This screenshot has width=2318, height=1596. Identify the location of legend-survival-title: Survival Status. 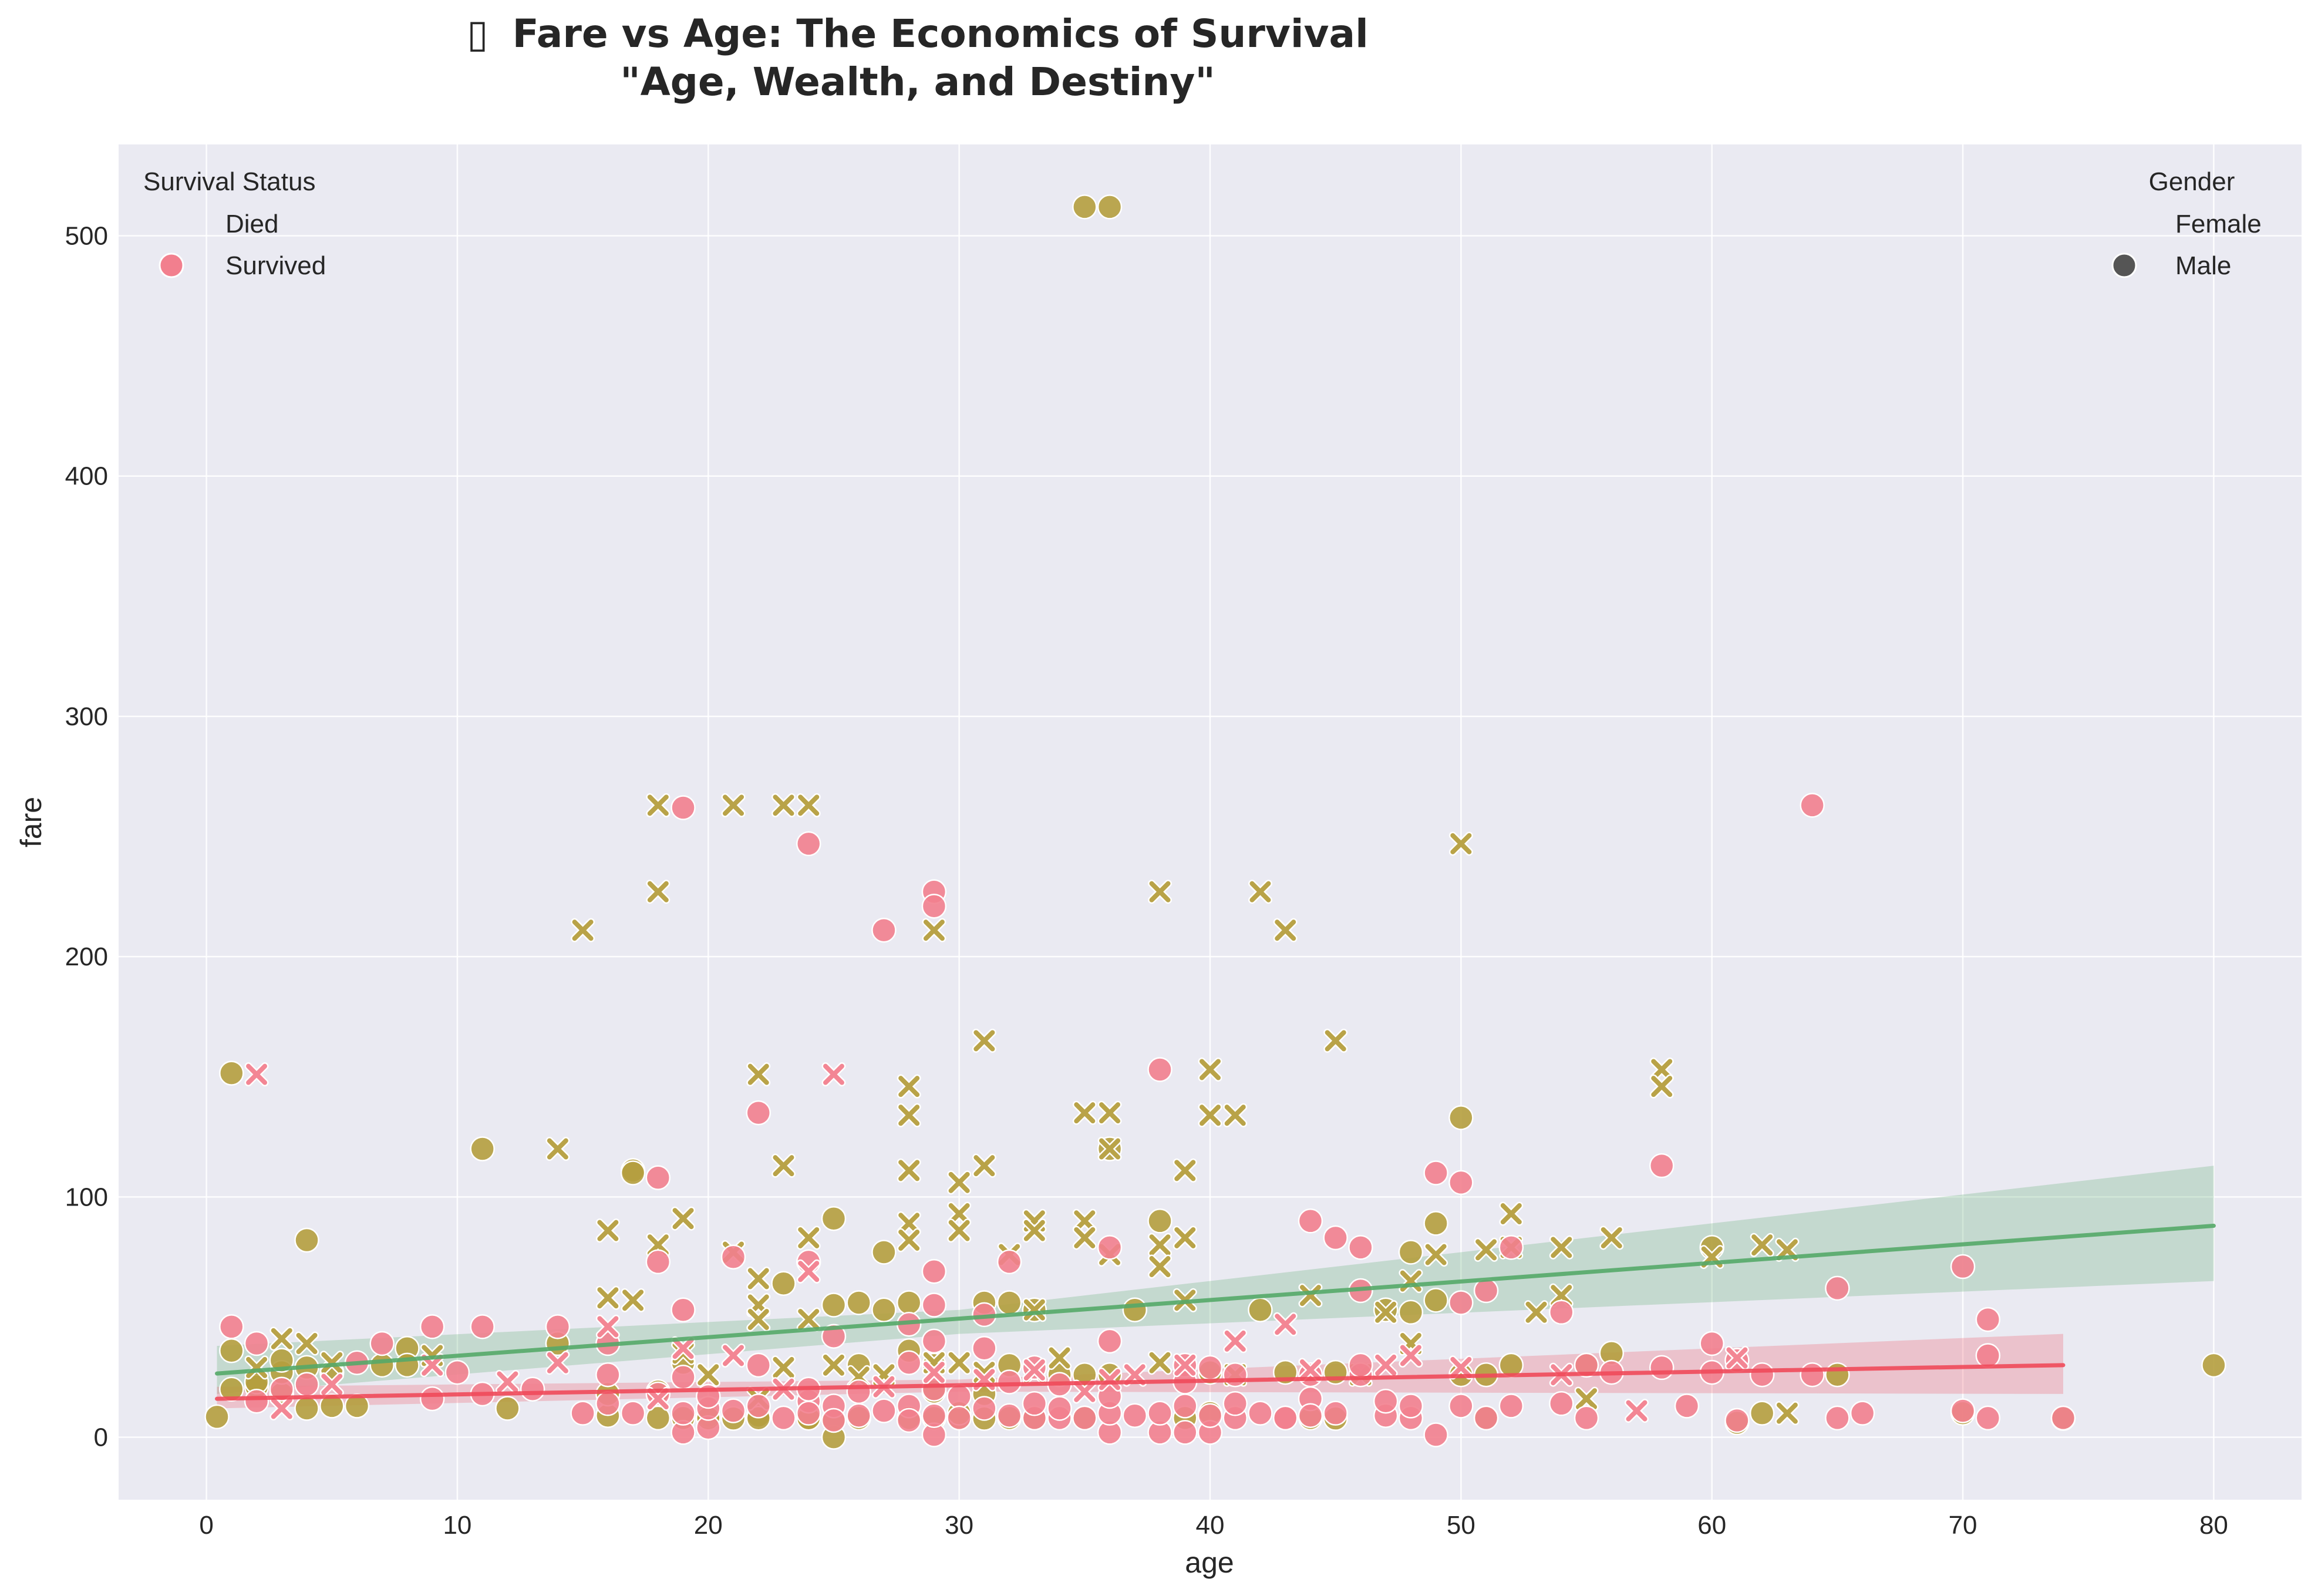
(229, 181).